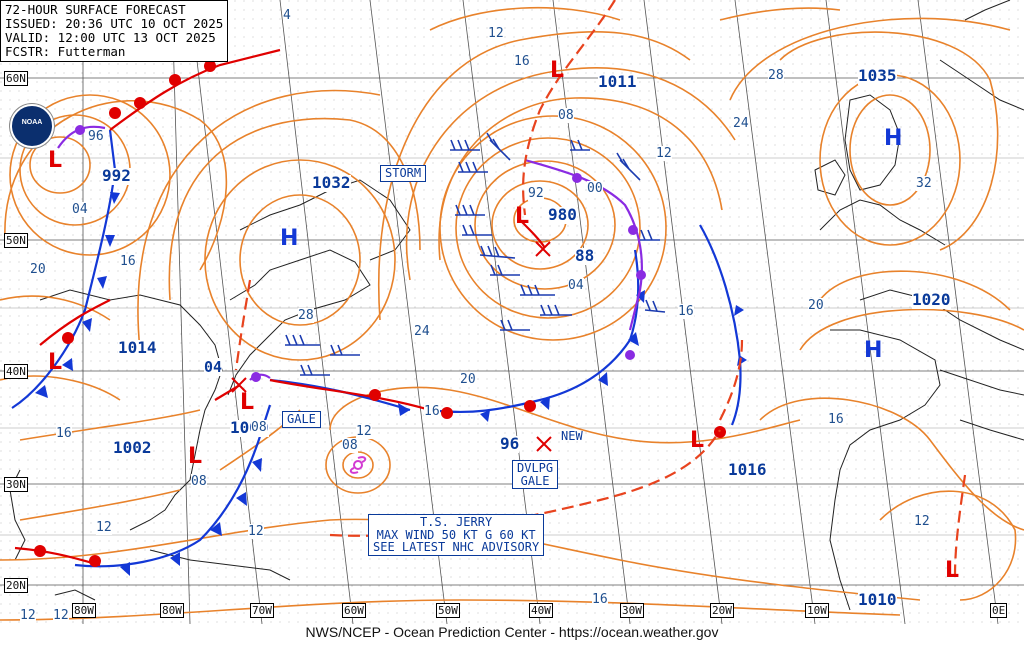 The width and height of the screenshot is (1024, 652). Describe the element at coordinates (116, 175) in the screenshot. I see `pressure-992: 992` at that location.